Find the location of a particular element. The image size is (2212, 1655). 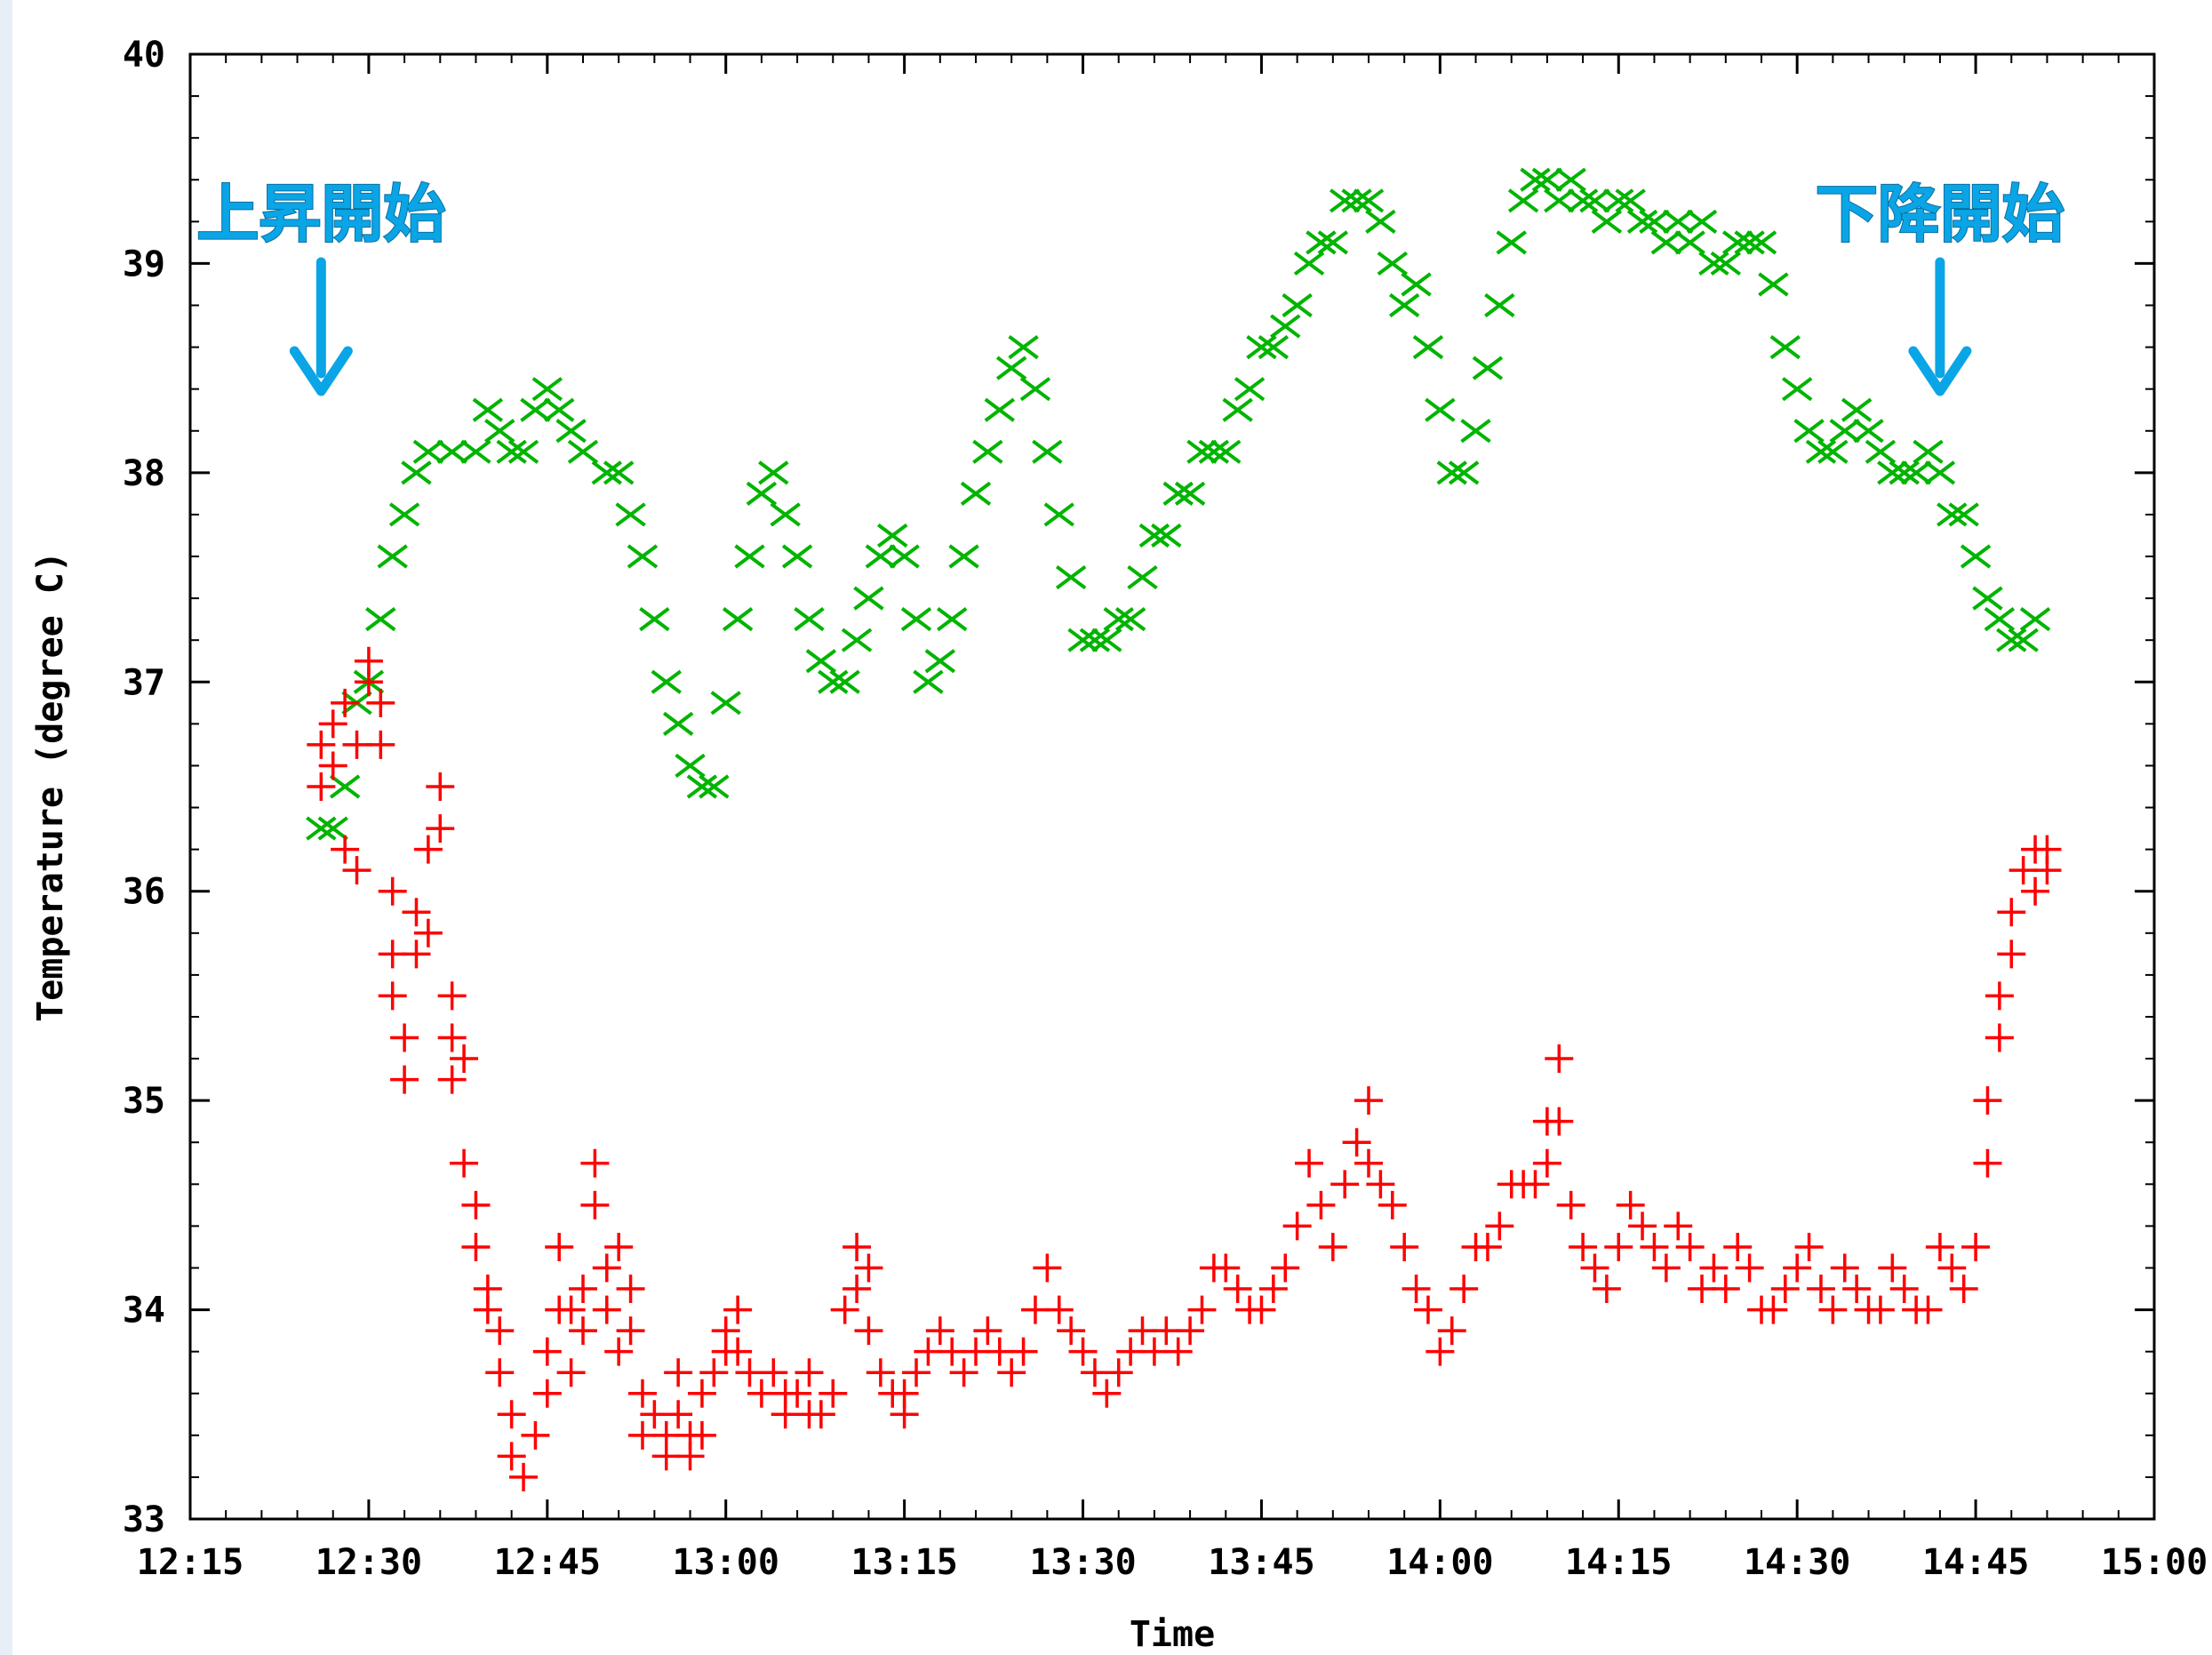

x-tick-label: 14:45 is located at coordinates (1975, 1562).